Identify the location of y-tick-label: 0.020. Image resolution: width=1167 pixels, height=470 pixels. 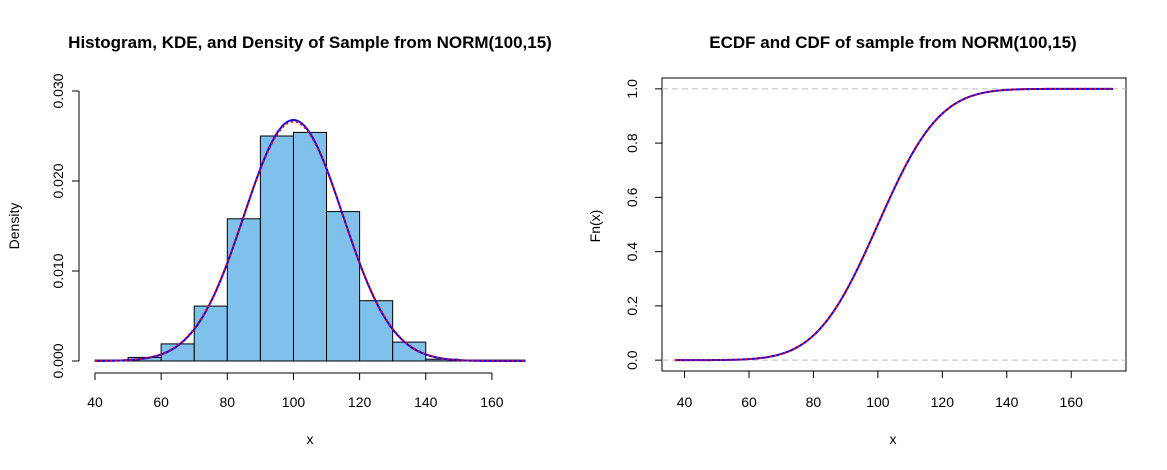
(58, 180).